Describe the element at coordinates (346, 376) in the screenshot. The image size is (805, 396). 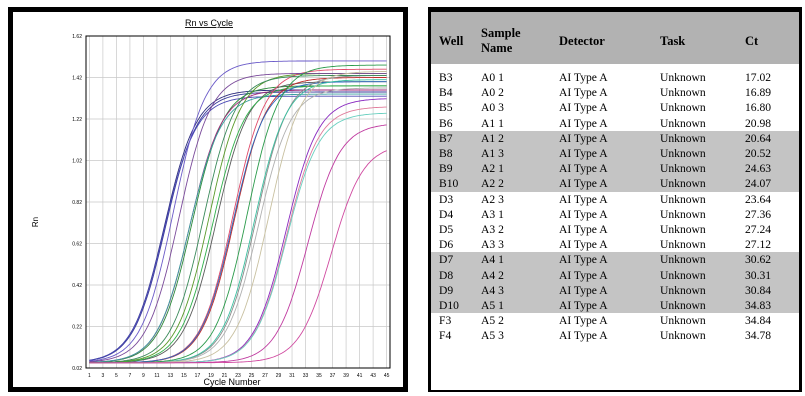
I see `x-tick-label: 39` at that location.